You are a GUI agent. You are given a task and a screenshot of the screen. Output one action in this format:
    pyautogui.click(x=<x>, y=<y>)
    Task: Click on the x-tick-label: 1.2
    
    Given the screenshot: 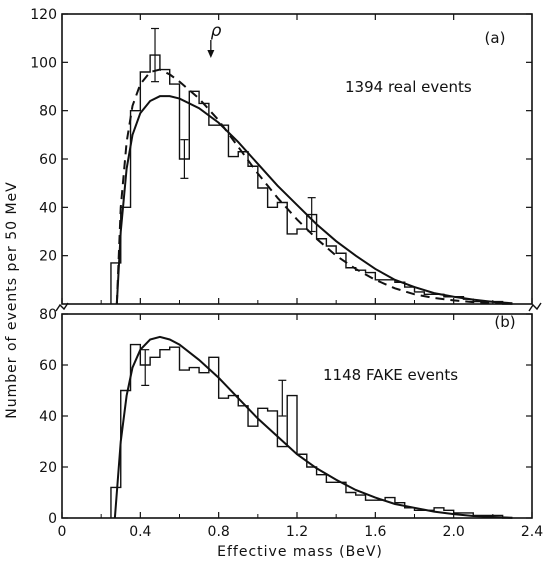 What is the action you would take?
    pyautogui.click(x=297, y=532)
    